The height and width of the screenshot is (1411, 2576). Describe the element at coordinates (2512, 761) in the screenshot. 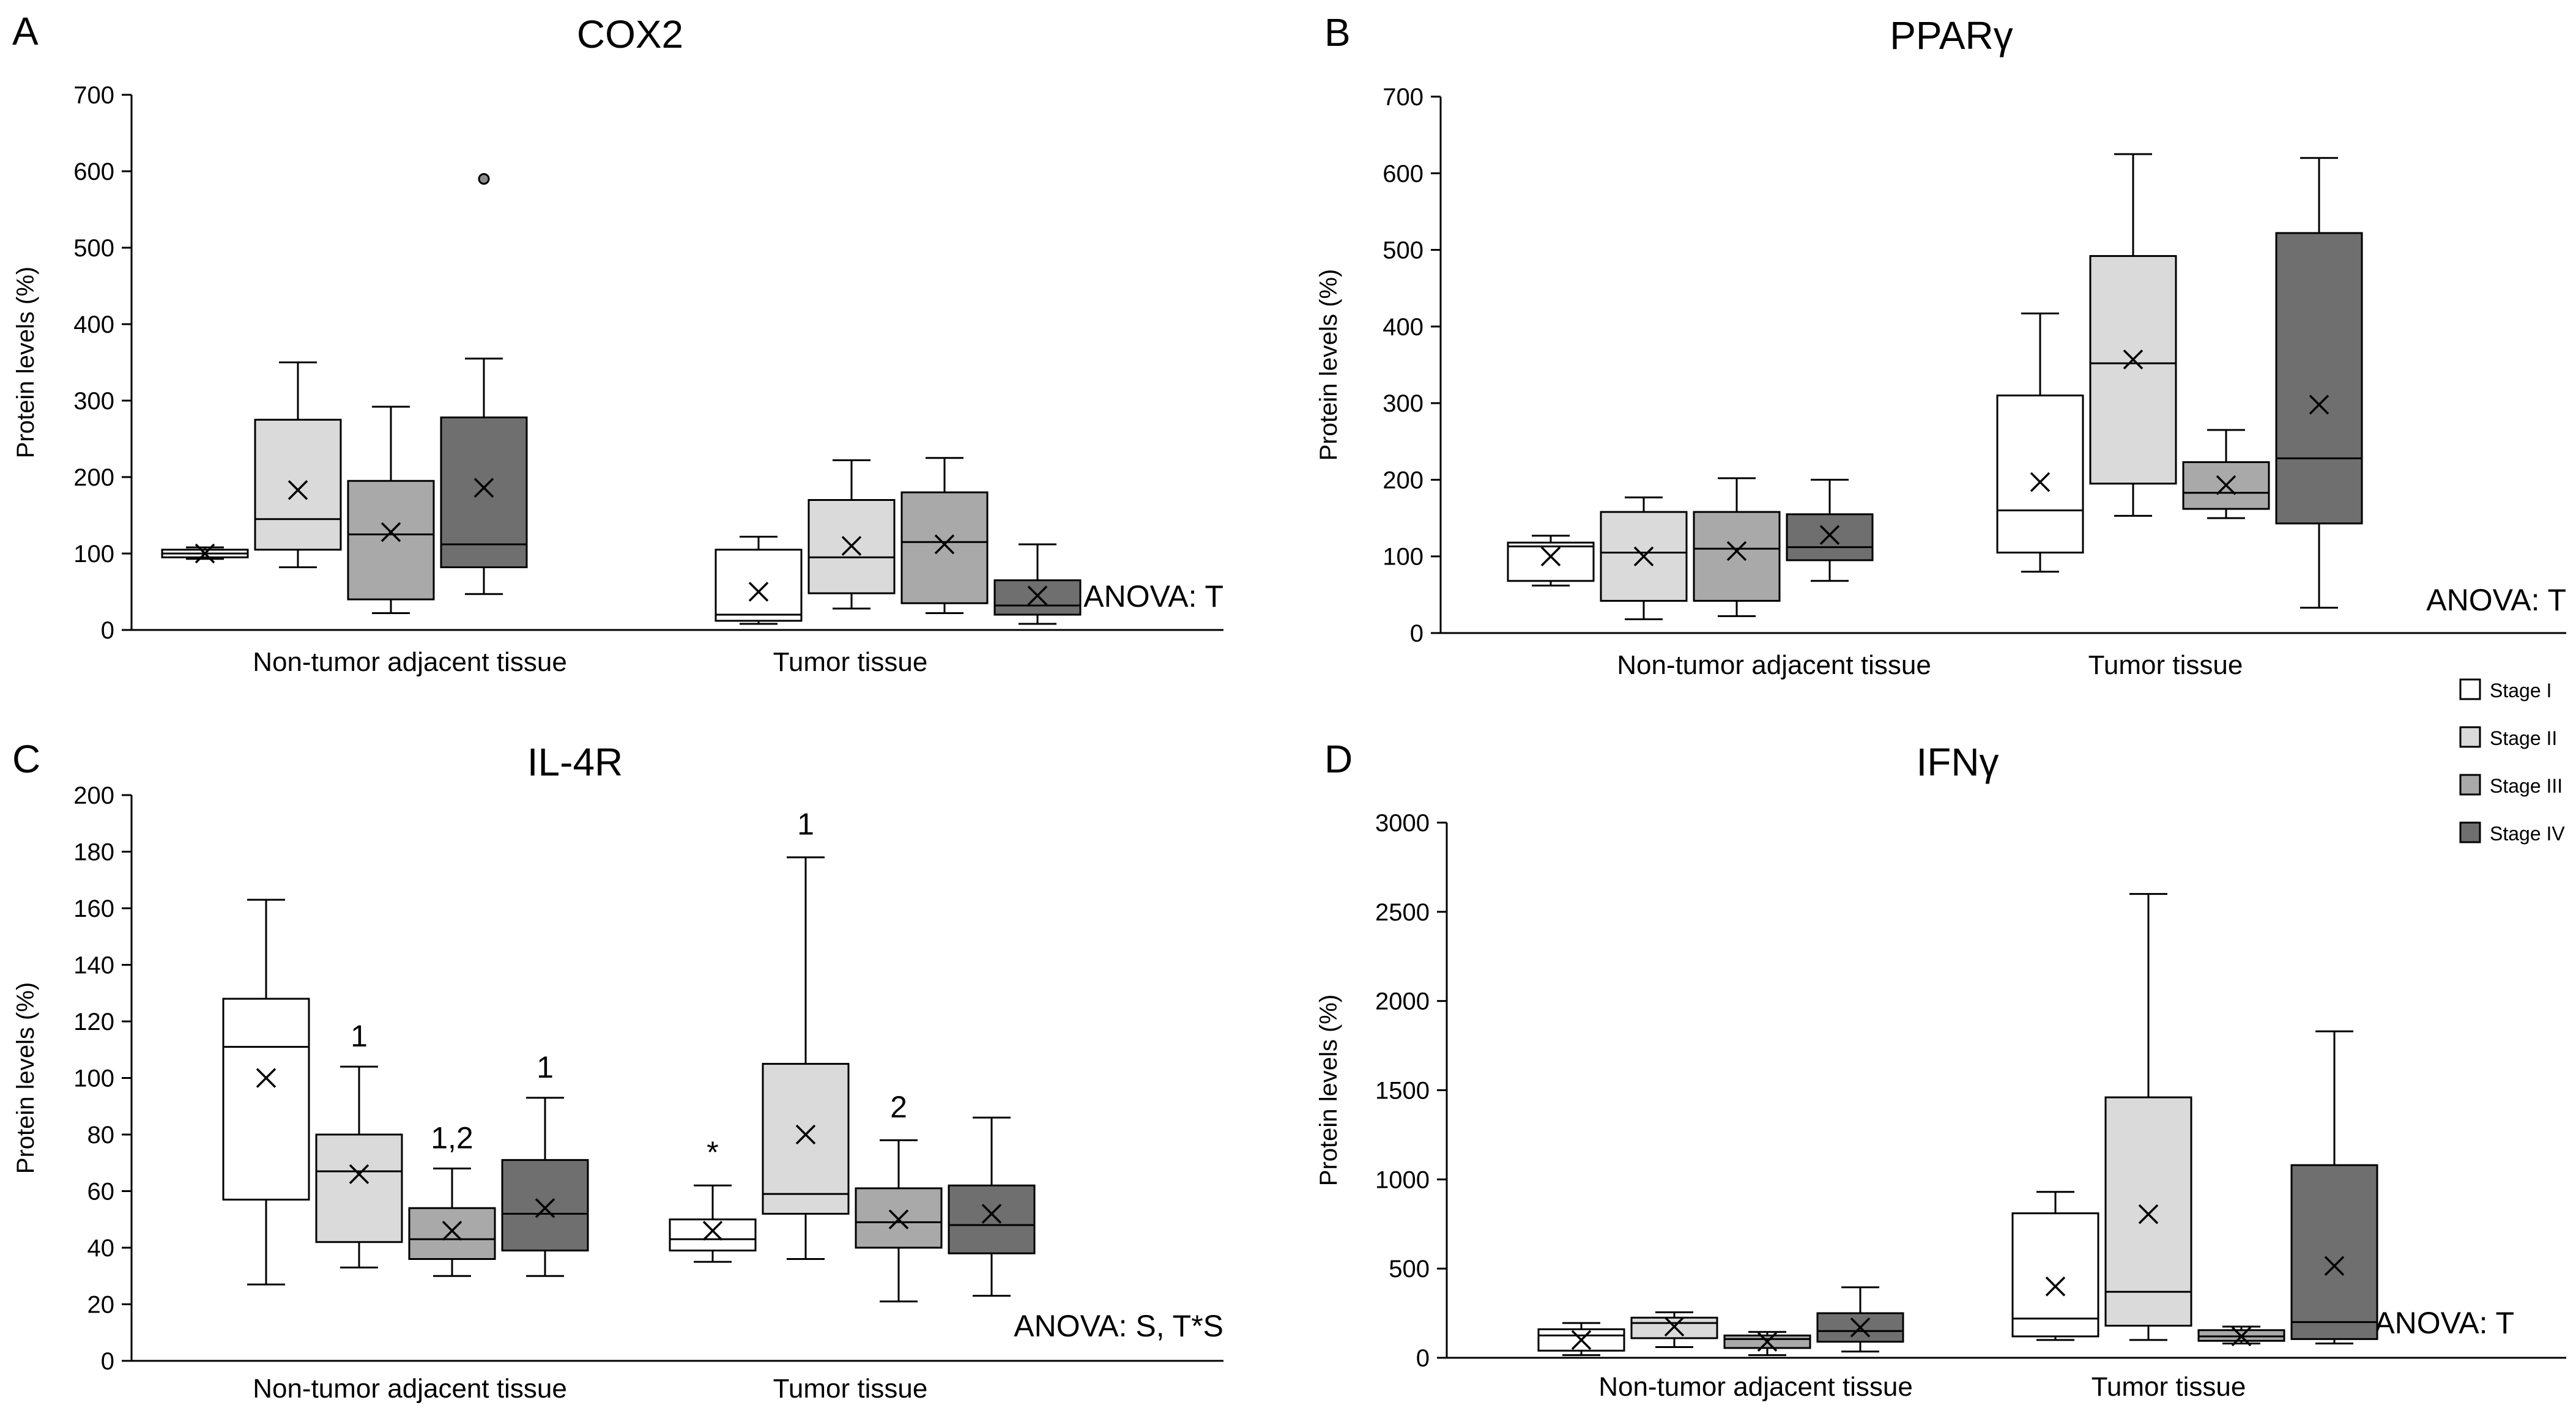

I see `legend: Stage I Stage II Stage III Stage IV` at that location.